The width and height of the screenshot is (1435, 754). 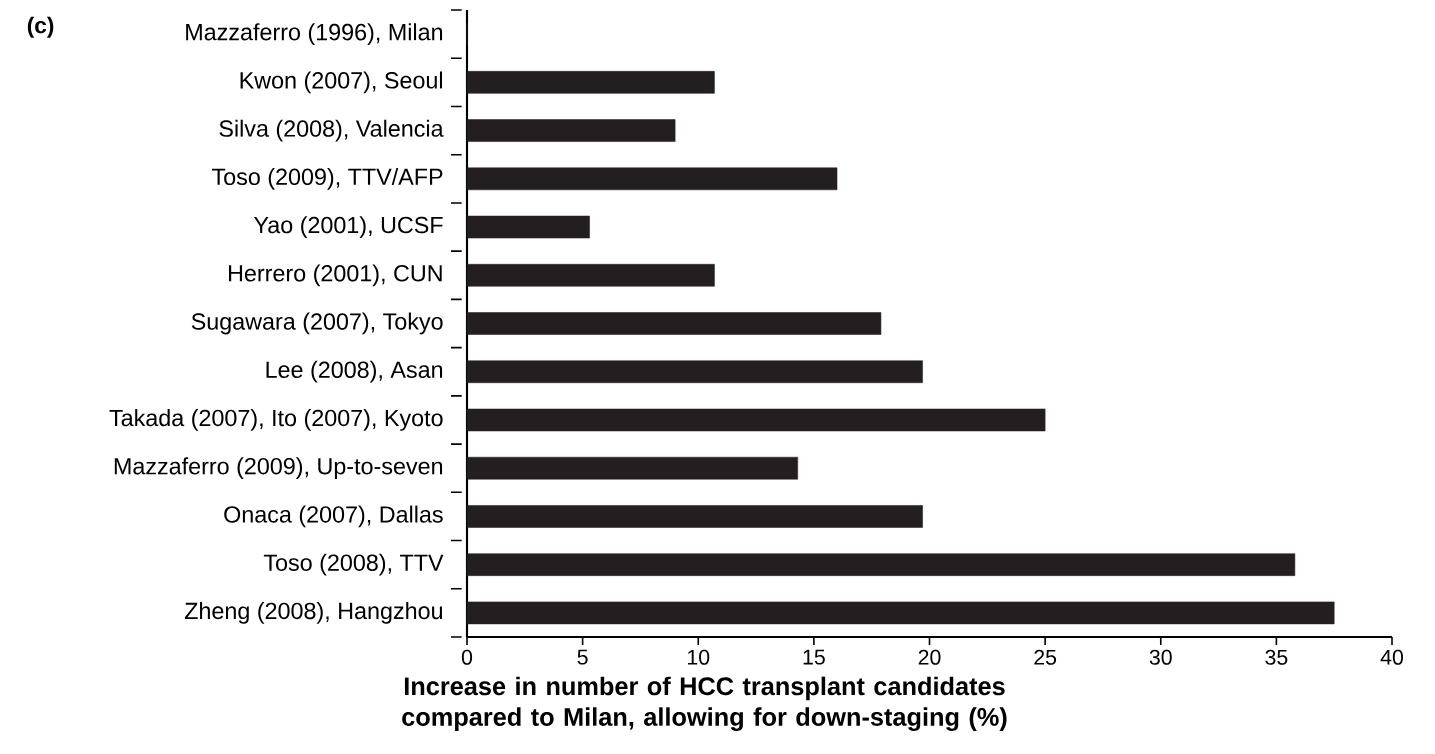 I want to click on y-tick-label: Lee (2008), Asan, so click(x=354, y=371).